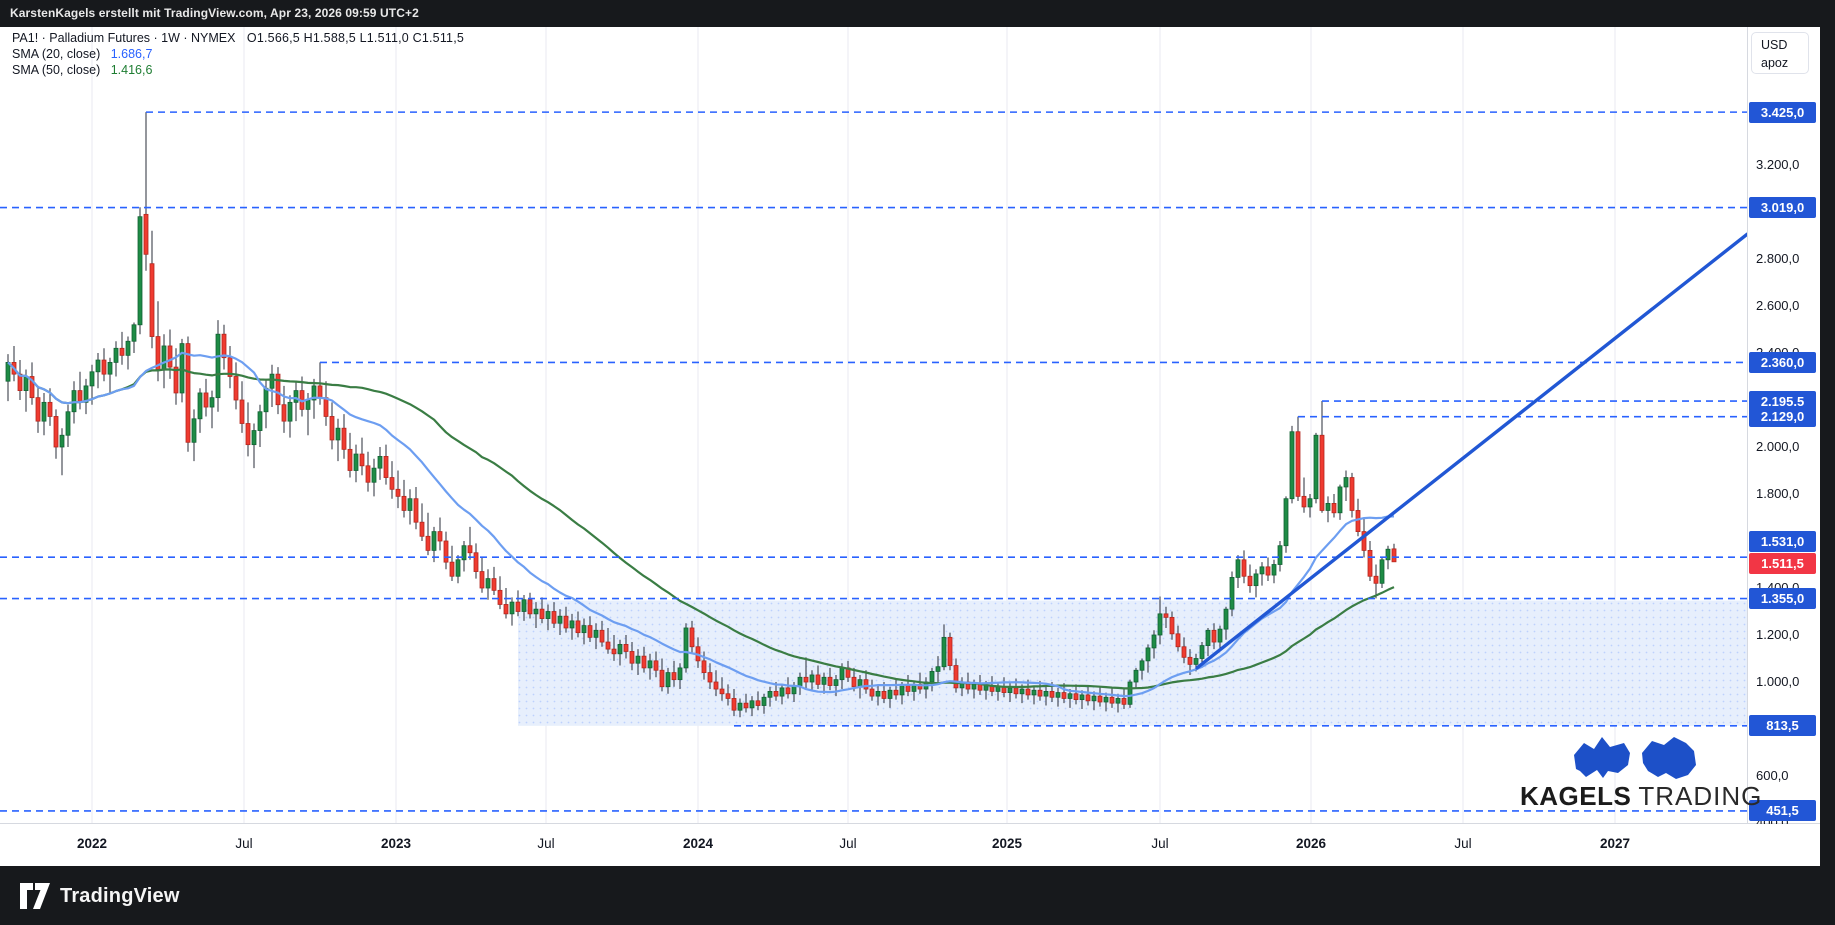 Image resolution: width=1835 pixels, height=925 pixels. What do you see at coordinates (1640, 777) in the screenshot?
I see `kagels-trading-watermark: KAGELS TRADING` at bounding box center [1640, 777].